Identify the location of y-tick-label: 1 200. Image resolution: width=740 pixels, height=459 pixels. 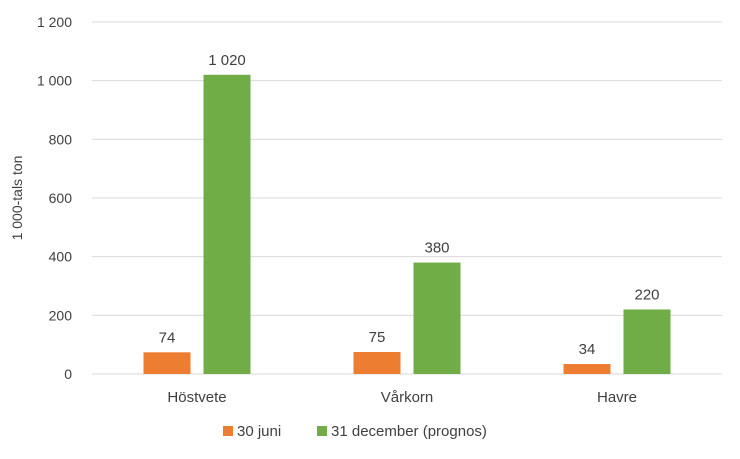
(54, 22).